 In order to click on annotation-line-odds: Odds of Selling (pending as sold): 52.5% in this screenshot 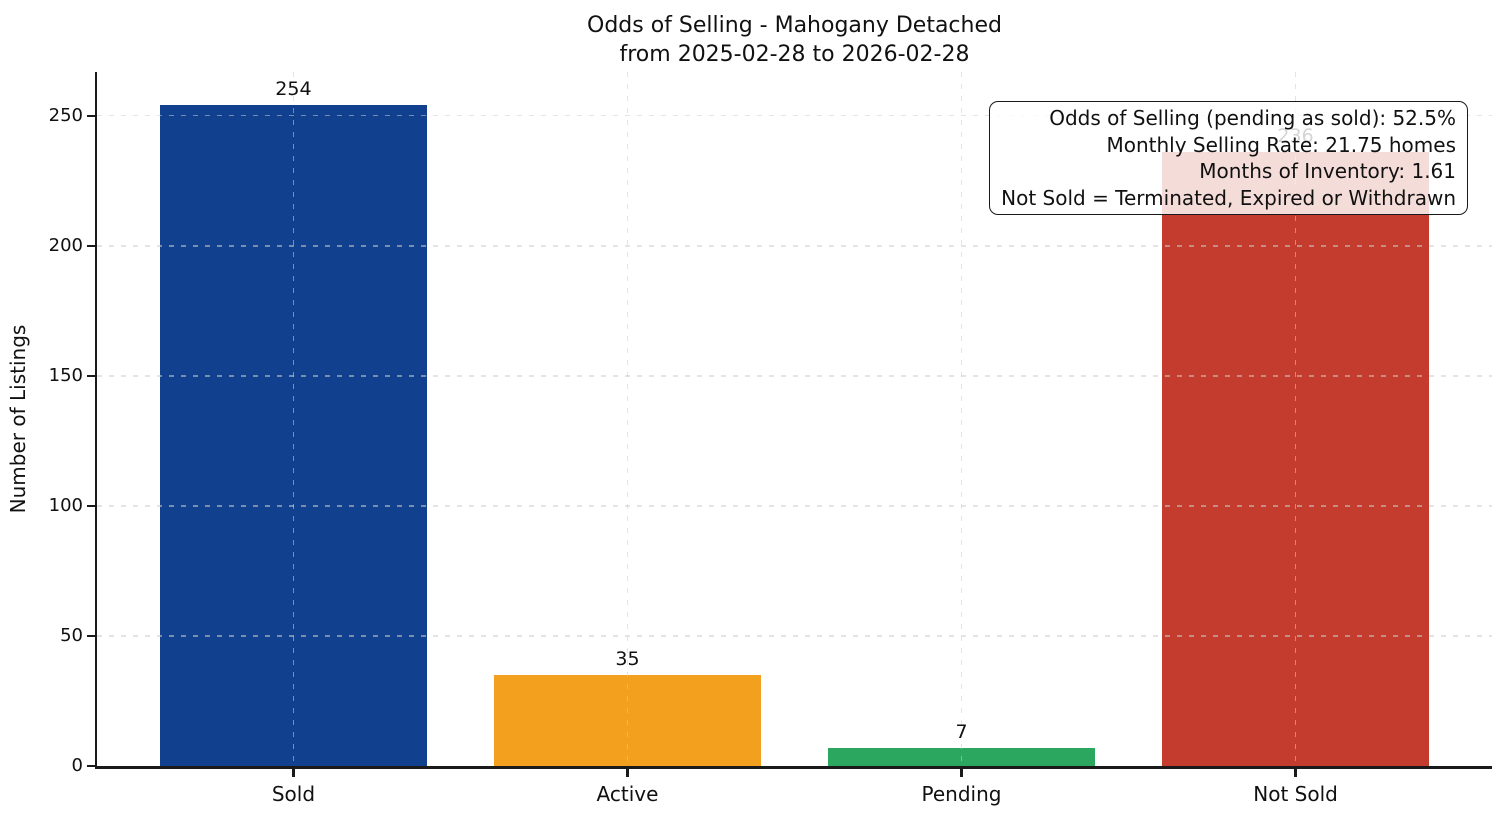, I will do `click(1252, 118)`.